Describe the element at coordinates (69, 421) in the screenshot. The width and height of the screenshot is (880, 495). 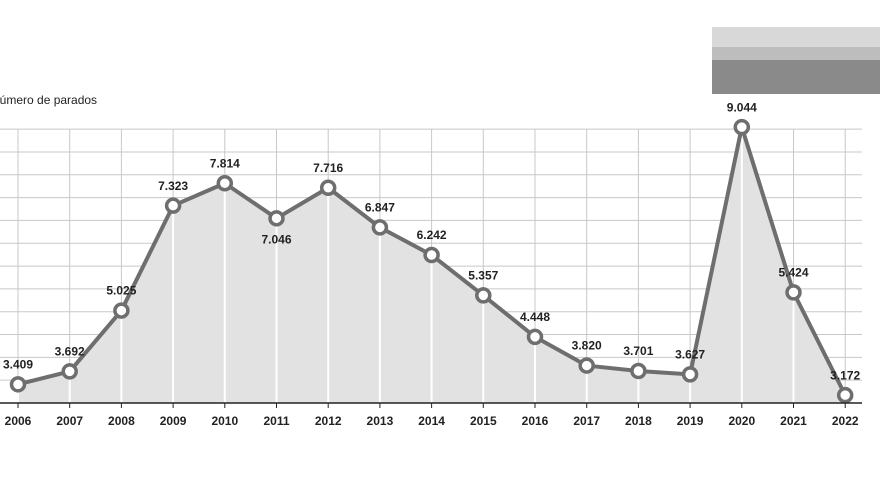
I see `x-tick-label: 2007` at that location.